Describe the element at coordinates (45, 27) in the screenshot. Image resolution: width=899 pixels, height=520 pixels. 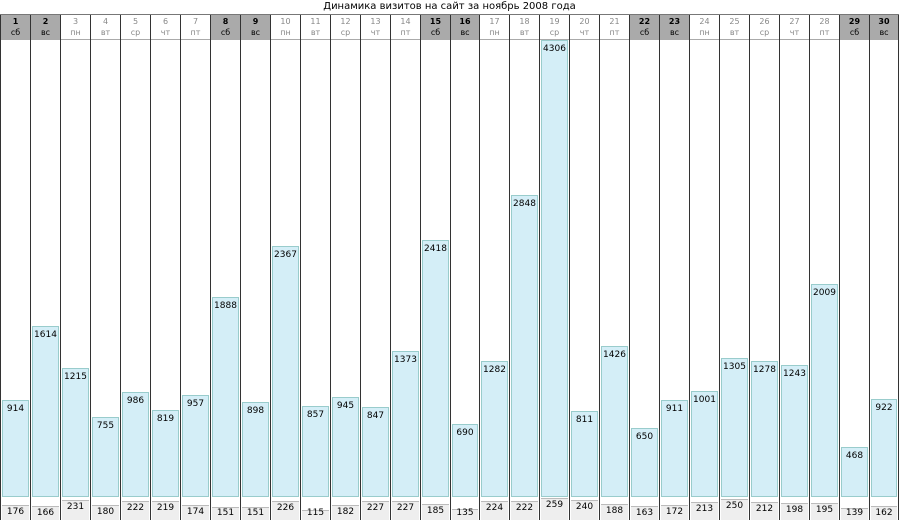
I see `day-header: 2 вс` at that location.